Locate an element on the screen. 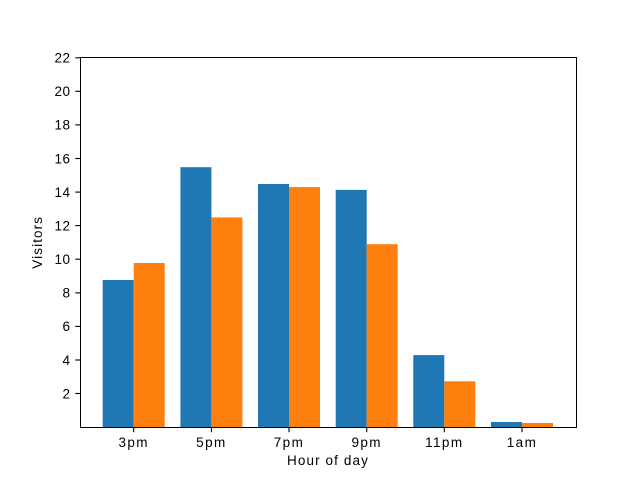 This screenshot has width=640, height=485. svg-text: 6 is located at coordinates (66, 326).